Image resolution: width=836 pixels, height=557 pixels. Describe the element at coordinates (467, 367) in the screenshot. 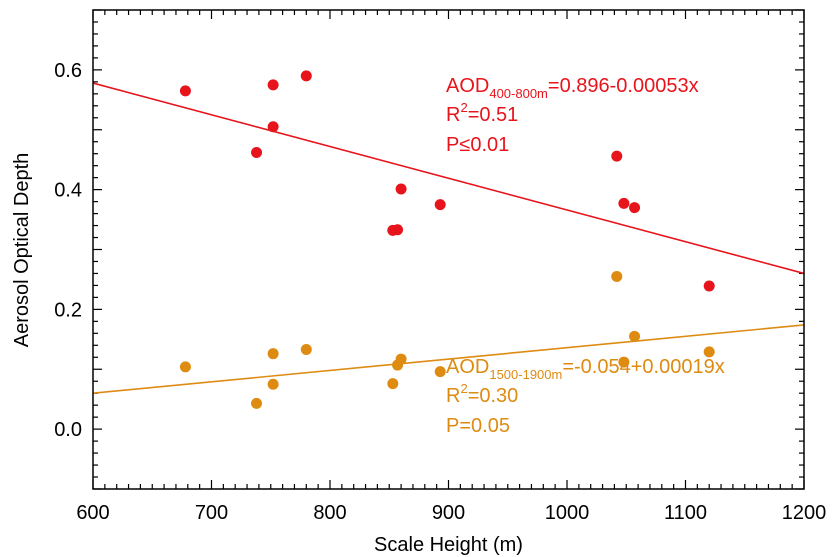

I see `orange-annot-aod: AOD` at that location.